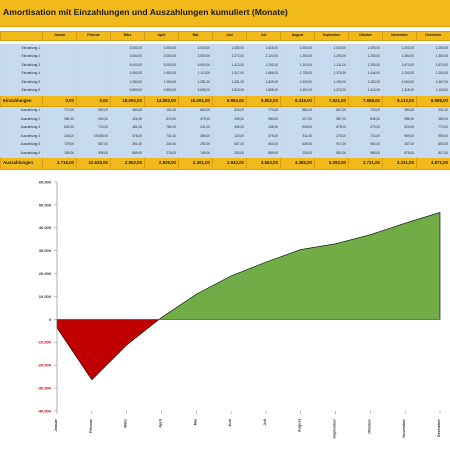 Image resolution: width=450 pixels, height=450 pixels. I want to click on cell: 1.444,00, so click(365, 74).